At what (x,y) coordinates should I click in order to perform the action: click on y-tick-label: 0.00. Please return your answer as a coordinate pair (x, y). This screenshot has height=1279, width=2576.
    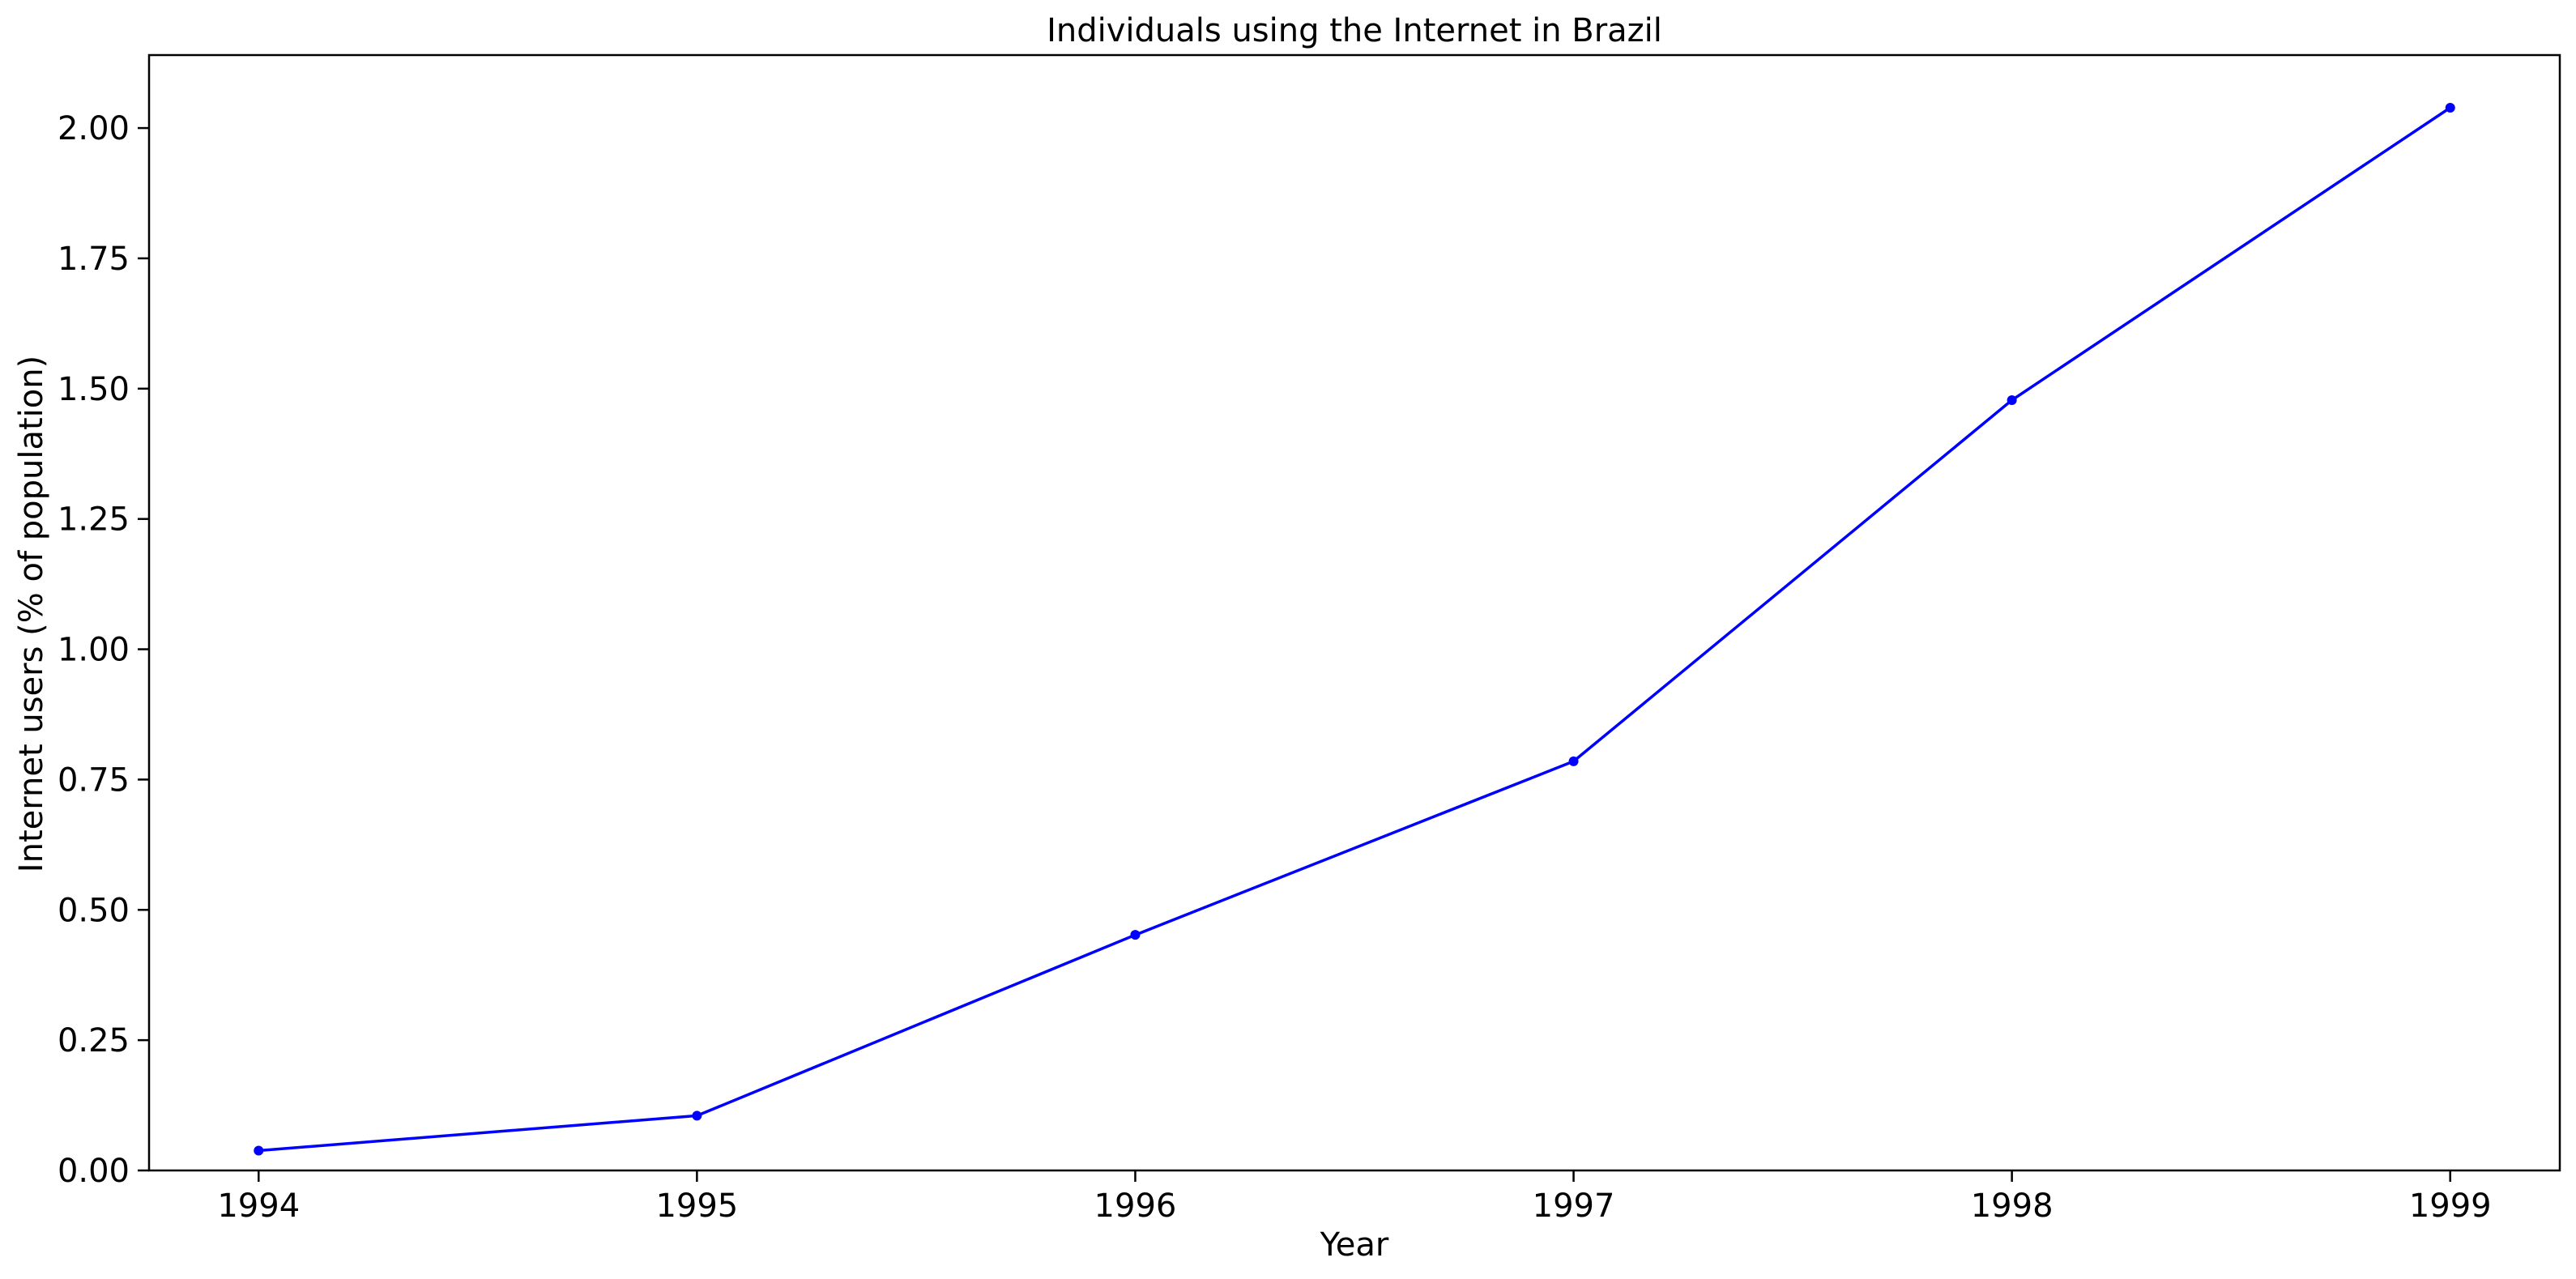
    Looking at the image, I should click on (94, 1171).